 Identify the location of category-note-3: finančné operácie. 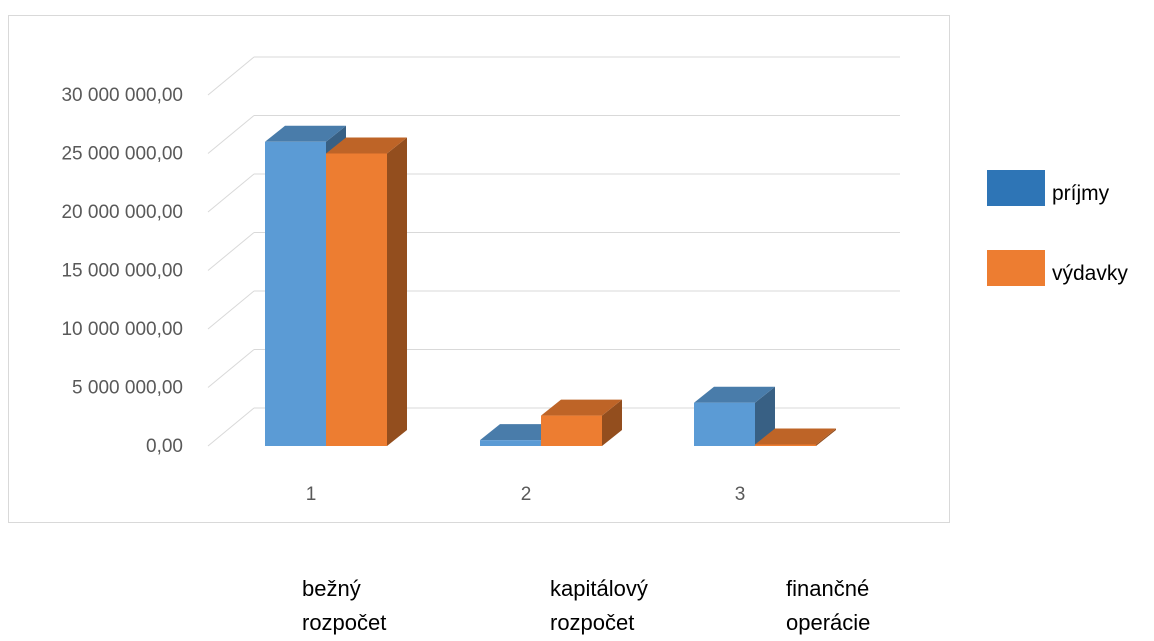
(828, 606).